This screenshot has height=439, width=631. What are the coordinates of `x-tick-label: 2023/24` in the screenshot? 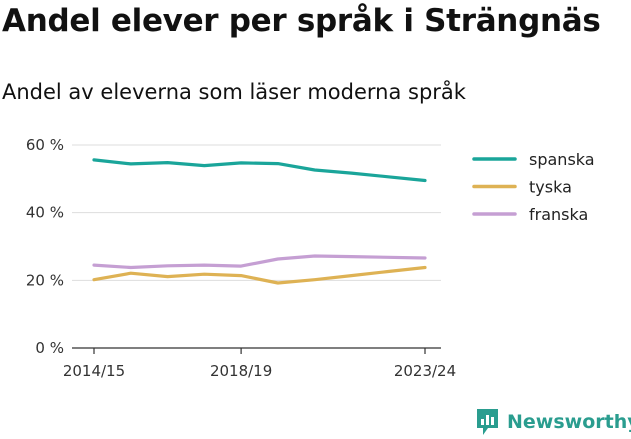 It's located at (425, 371).